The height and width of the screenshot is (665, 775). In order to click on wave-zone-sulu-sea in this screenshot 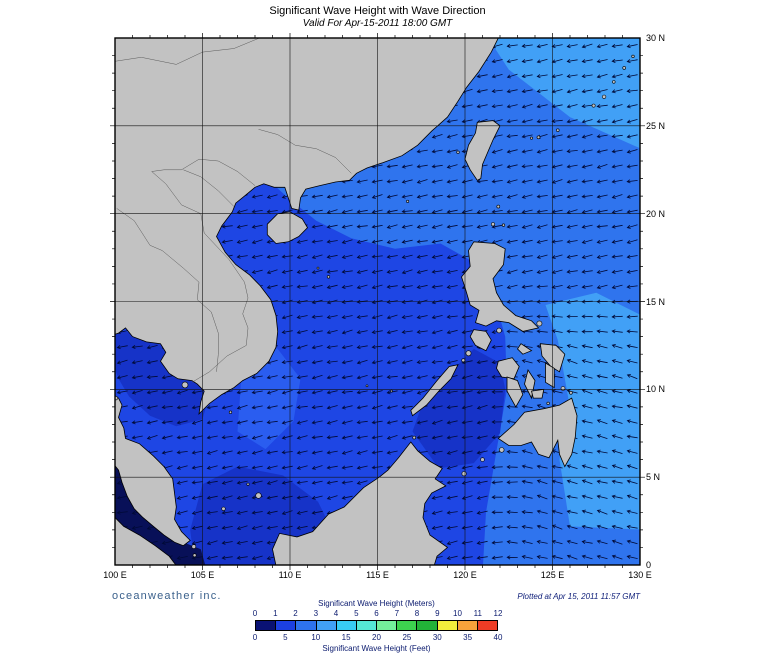, I will do `click(459, 408)`.